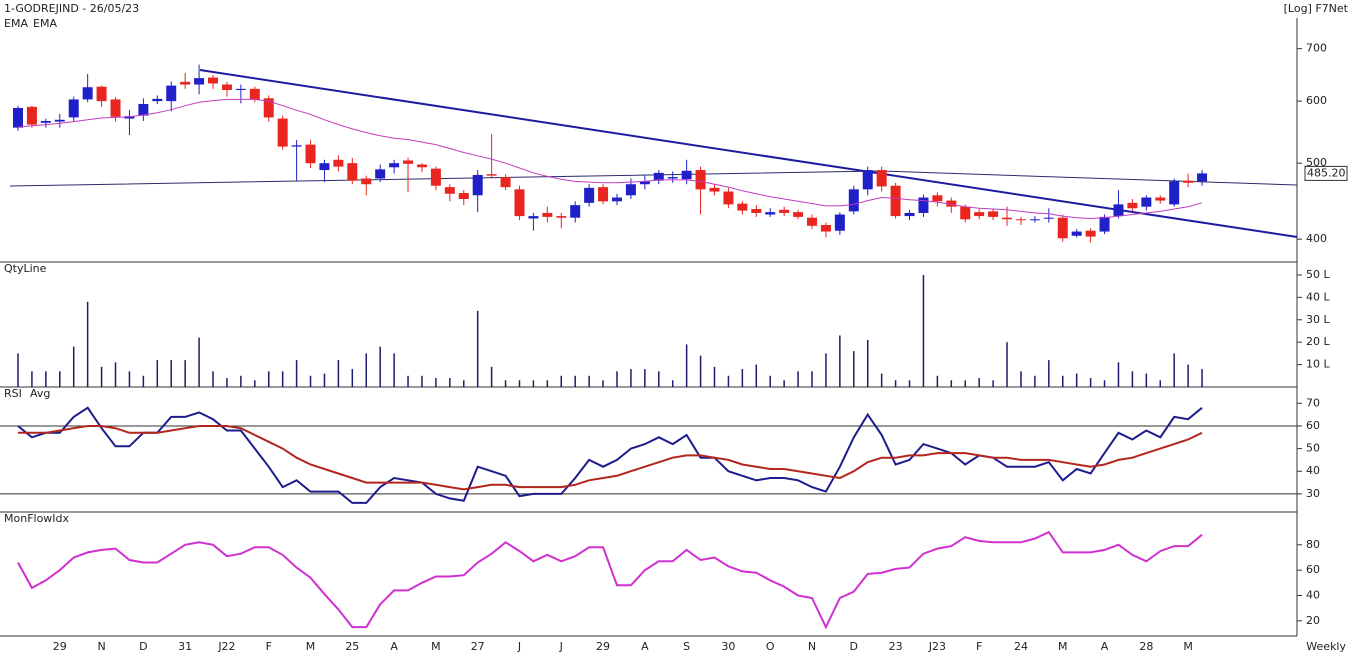 This screenshot has height=656, width=1352. I want to click on chart-title: 1-GODREJIND - 26/05/23, so click(71, 8).